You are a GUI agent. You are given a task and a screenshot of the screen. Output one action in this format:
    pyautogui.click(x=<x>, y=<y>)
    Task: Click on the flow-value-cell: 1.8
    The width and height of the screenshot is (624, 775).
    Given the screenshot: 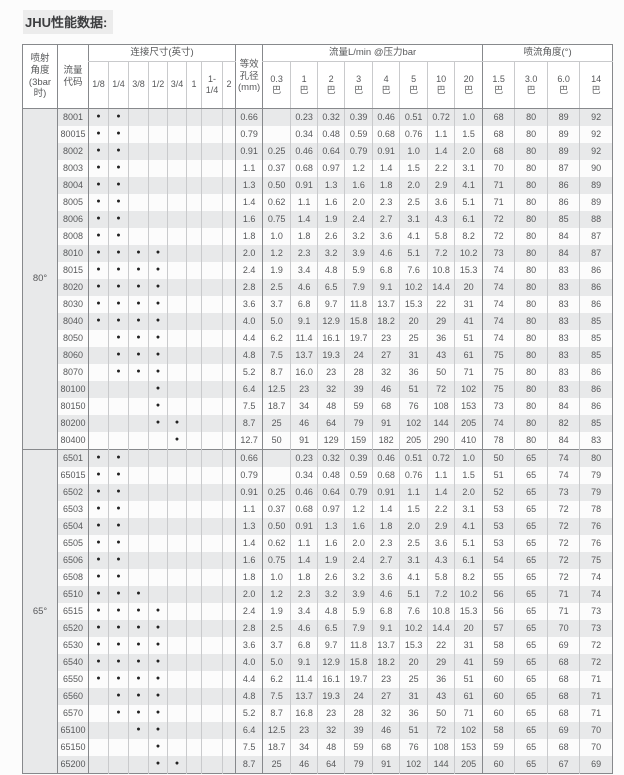 What is the action you would take?
    pyautogui.click(x=304, y=577)
    